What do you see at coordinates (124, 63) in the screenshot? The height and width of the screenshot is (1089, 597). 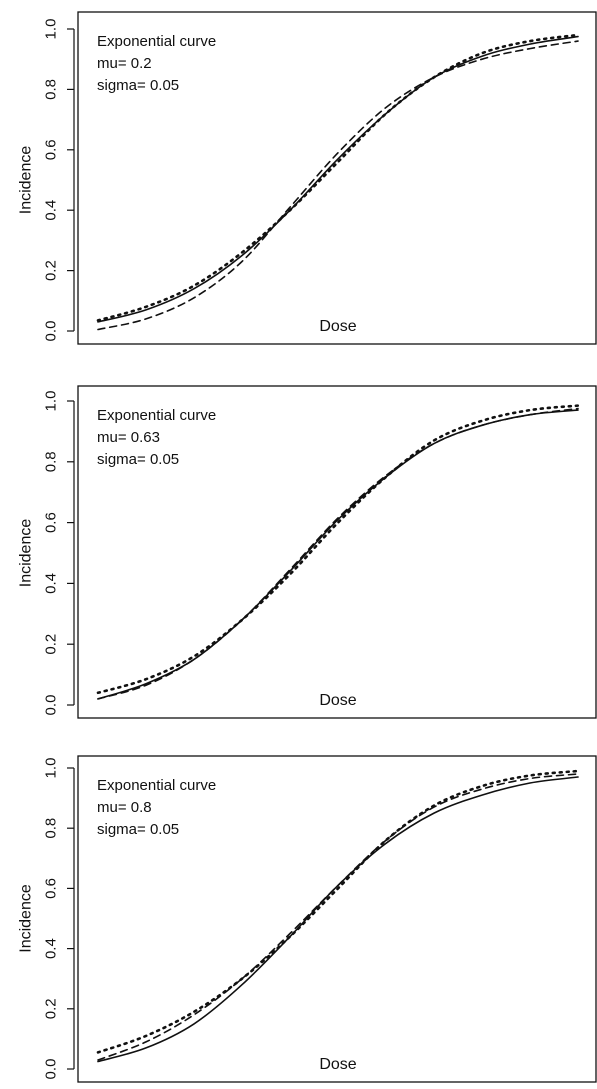 I see `annotation-line: mu= 0.2` at bounding box center [124, 63].